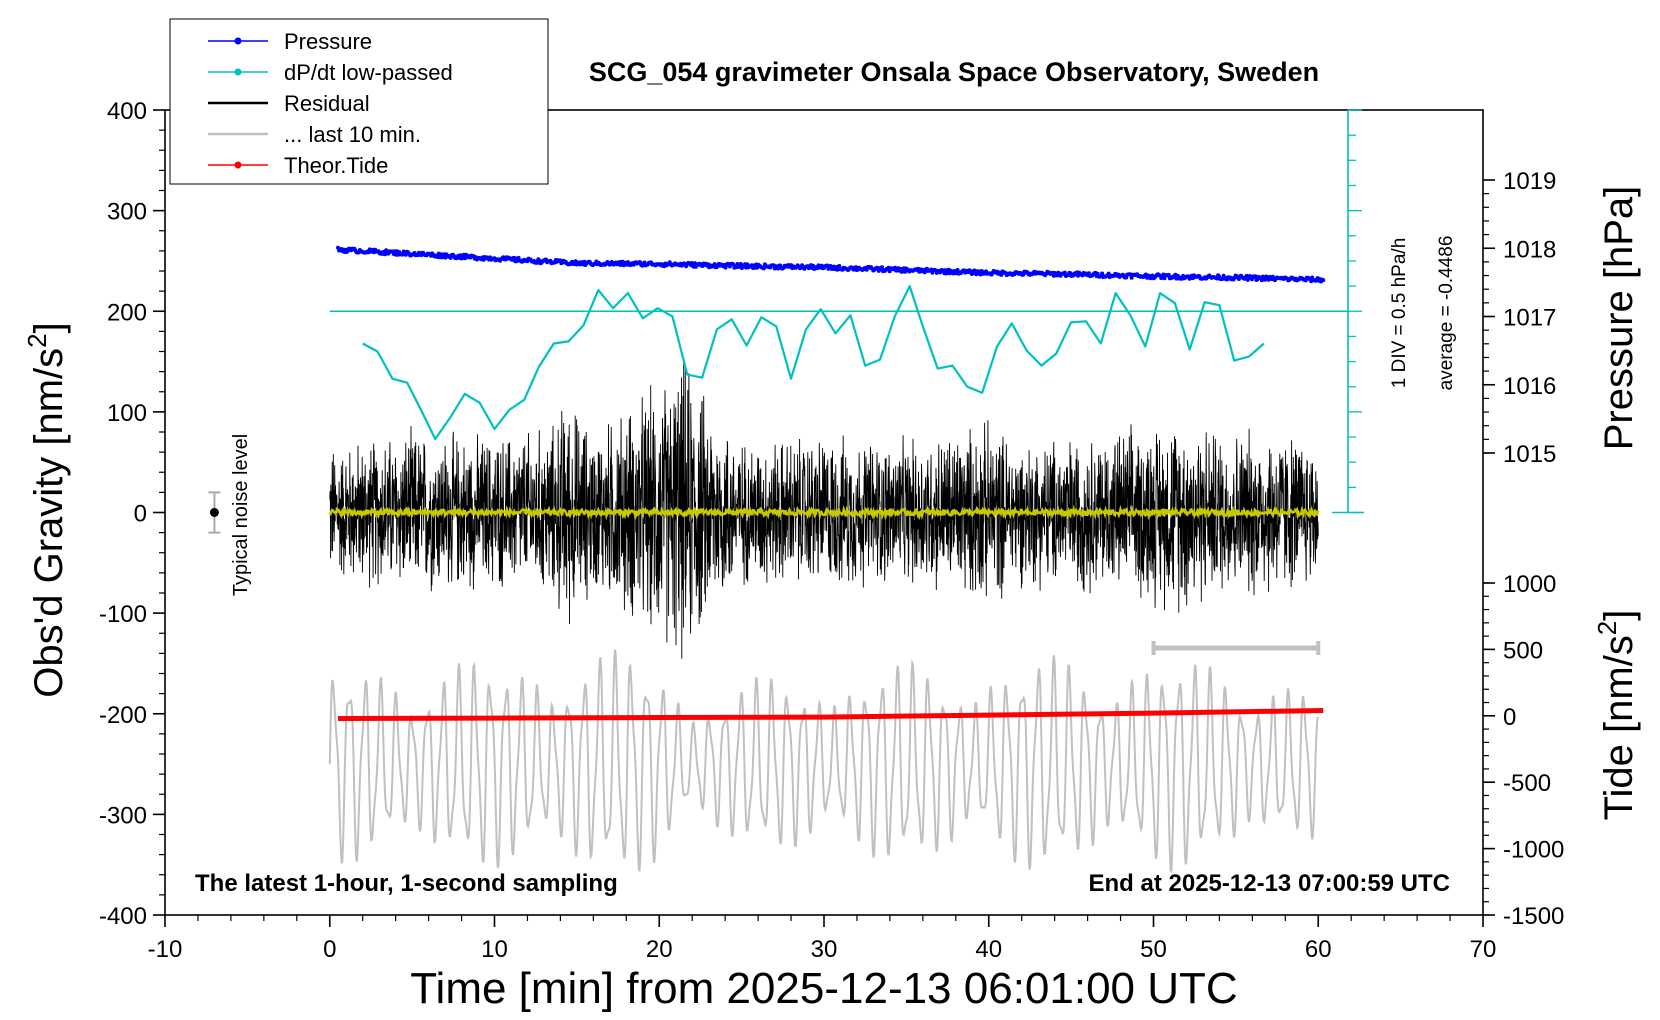 The width and height of the screenshot is (1660, 1020). I want to click on pressure-tick-label: 1015, so click(1529, 454).